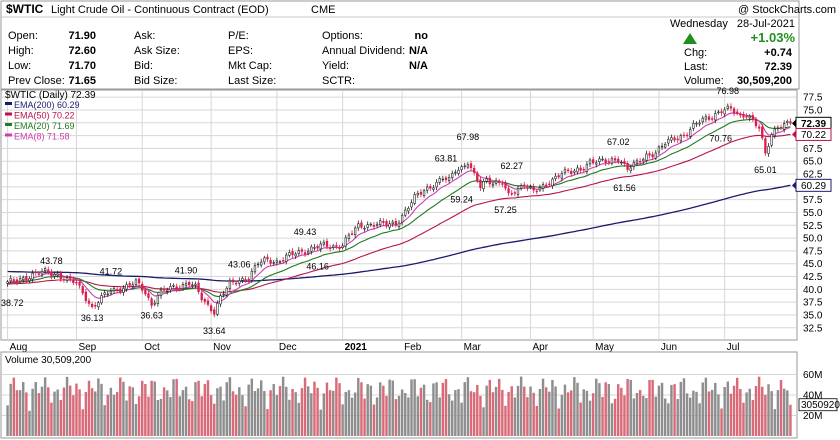  What do you see at coordinates (87, 347) in the screenshot?
I see `month-label: Sep` at bounding box center [87, 347].